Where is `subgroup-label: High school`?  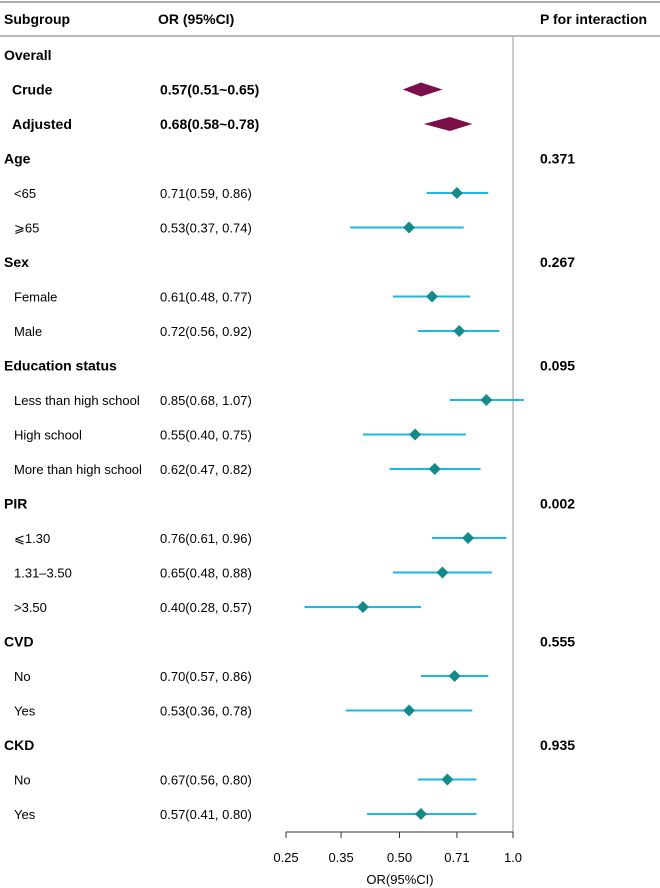
subgroup-label: High school is located at coordinates (48, 435).